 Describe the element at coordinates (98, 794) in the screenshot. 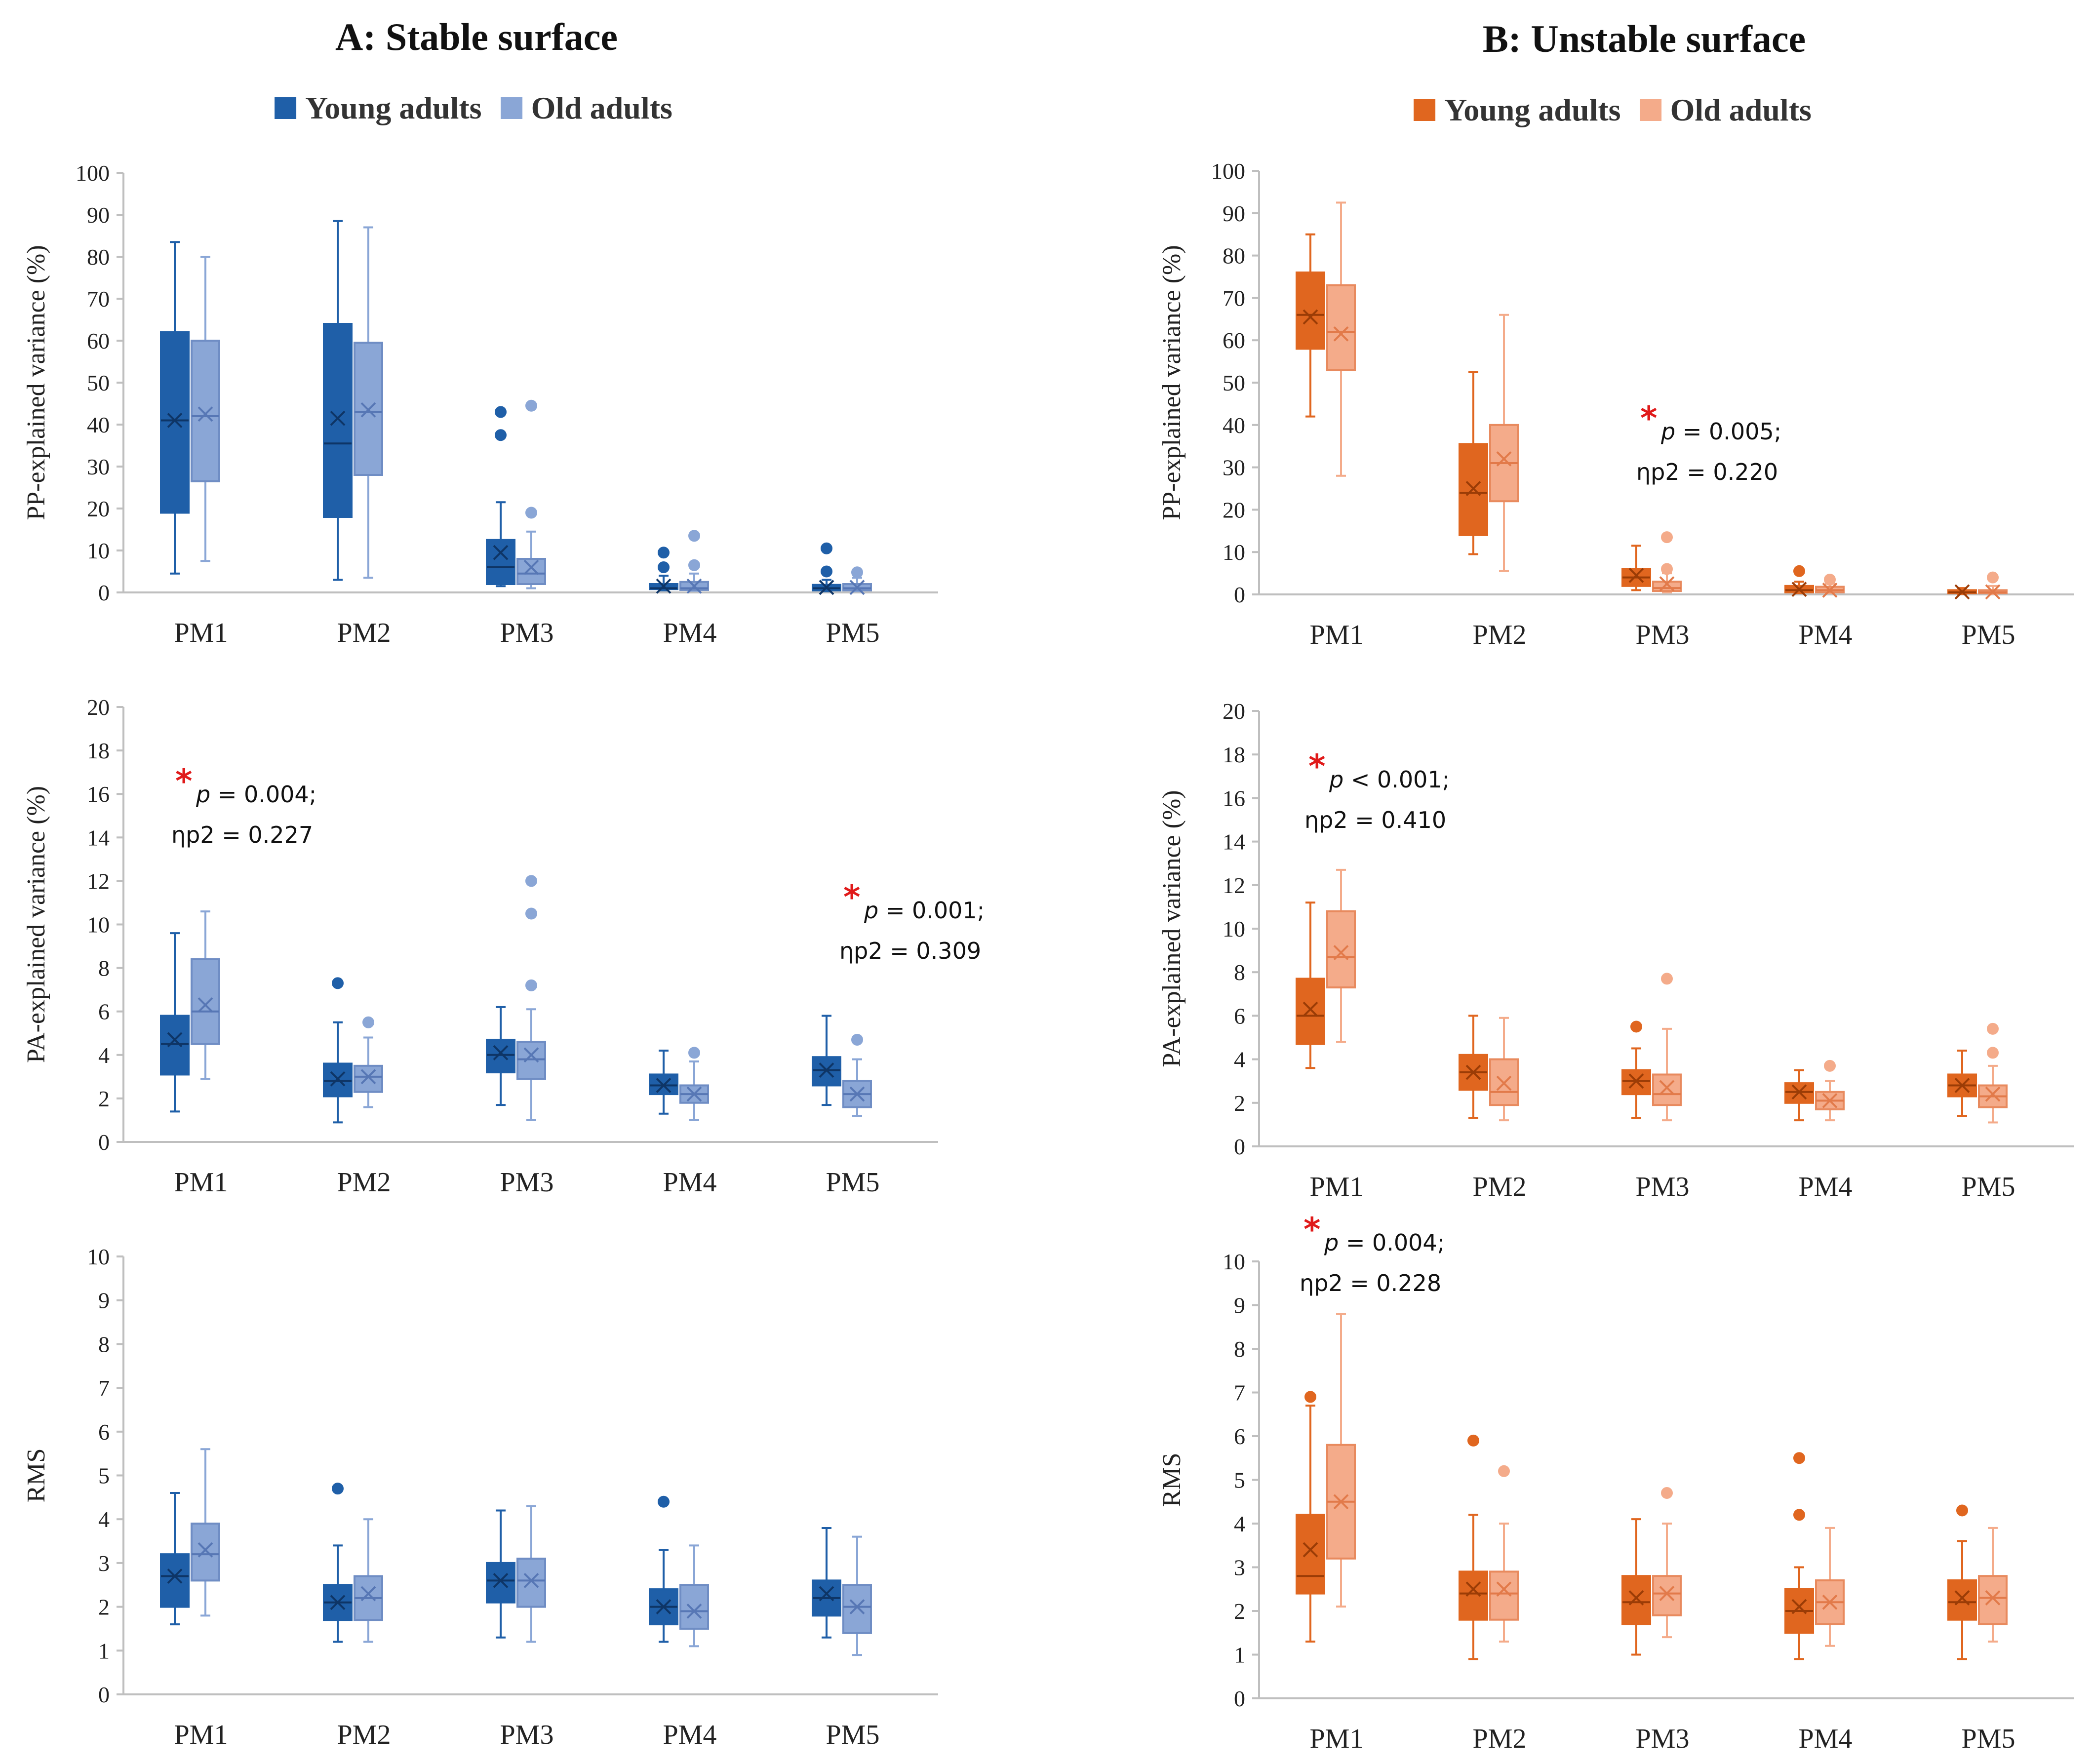

I see `y-tick-label: 16` at that location.